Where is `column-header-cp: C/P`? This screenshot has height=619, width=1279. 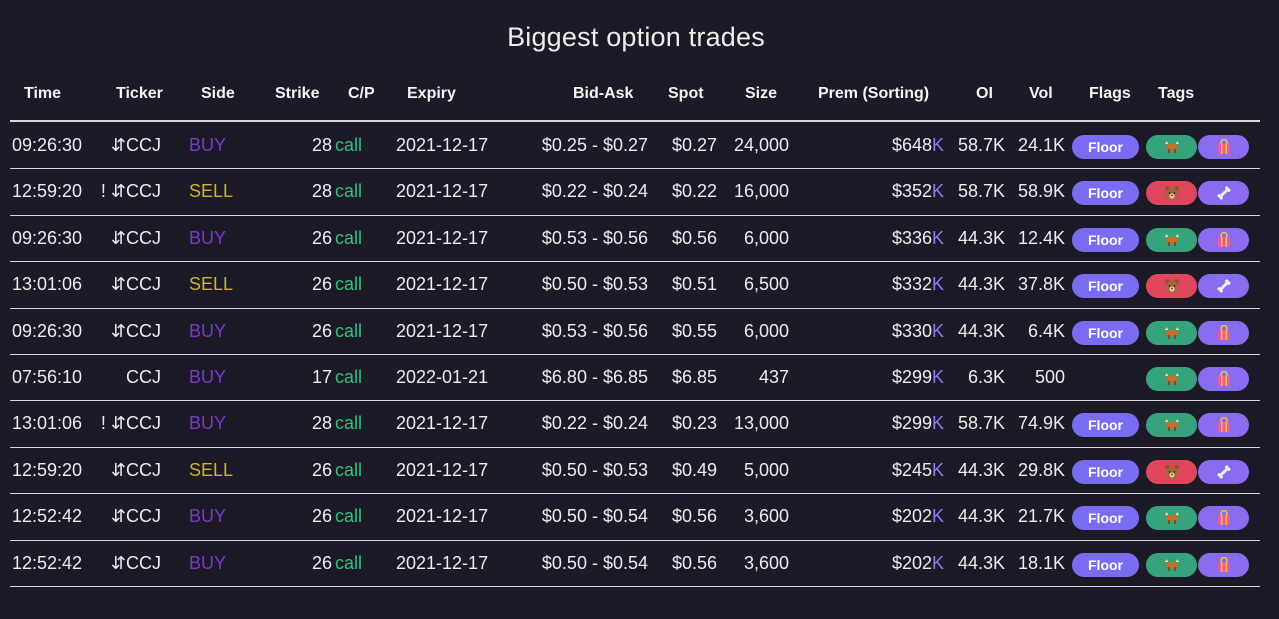 column-header-cp: C/P is located at coordinates (361, 93).